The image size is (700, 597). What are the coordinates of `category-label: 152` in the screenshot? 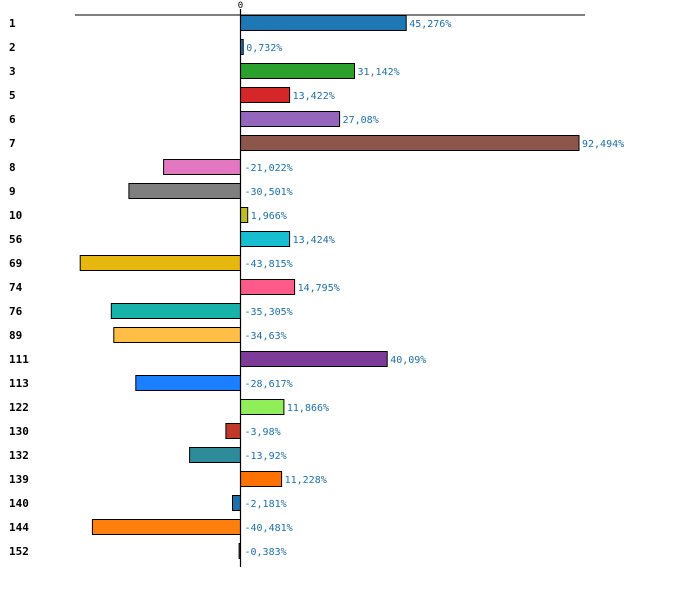 It's located at (19, 551).